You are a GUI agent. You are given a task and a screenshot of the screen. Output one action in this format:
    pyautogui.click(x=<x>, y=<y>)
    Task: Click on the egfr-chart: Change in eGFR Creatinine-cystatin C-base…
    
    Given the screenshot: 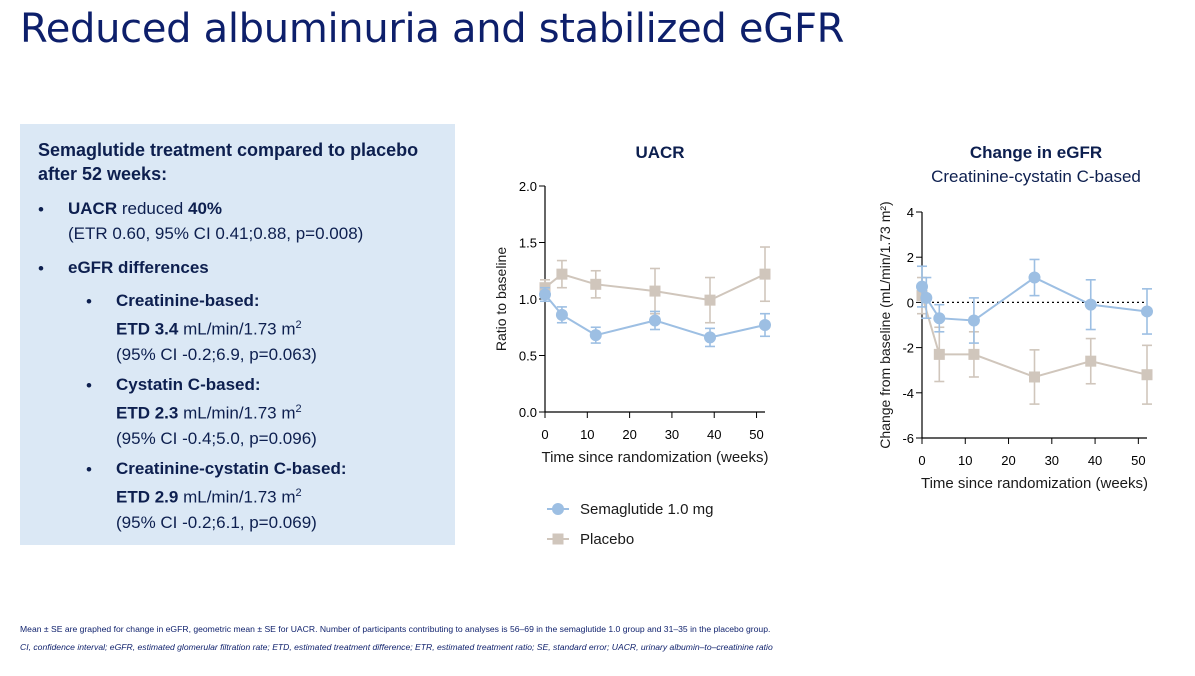 What is the action you would take?
    pyautogui.click(x=1015, y=317)
    